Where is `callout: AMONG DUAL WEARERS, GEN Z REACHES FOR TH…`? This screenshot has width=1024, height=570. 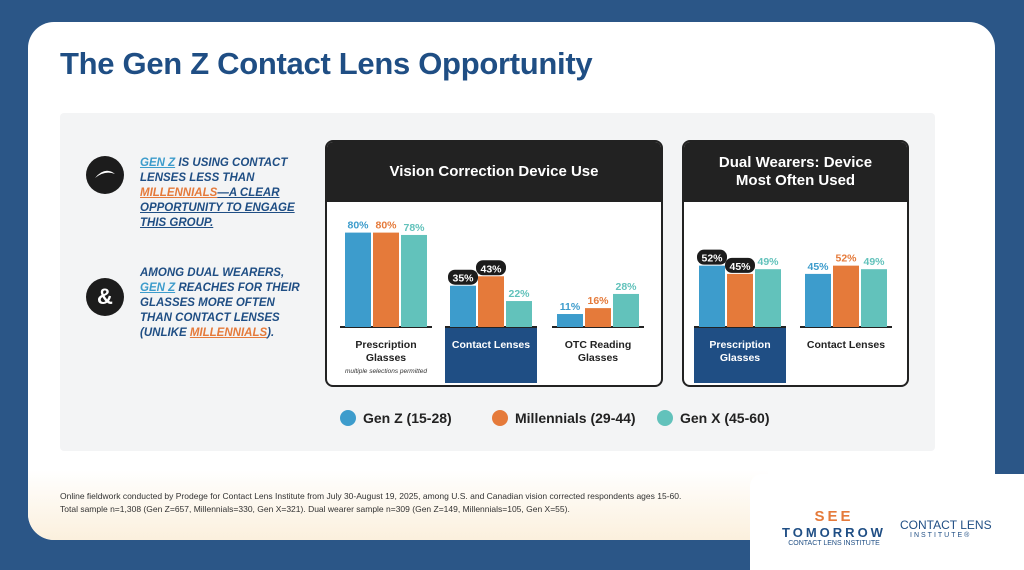
callout: AMONG DUAL WEARERS, GEN Z REACHES FOR TH… is located at coordinates (220, 303).